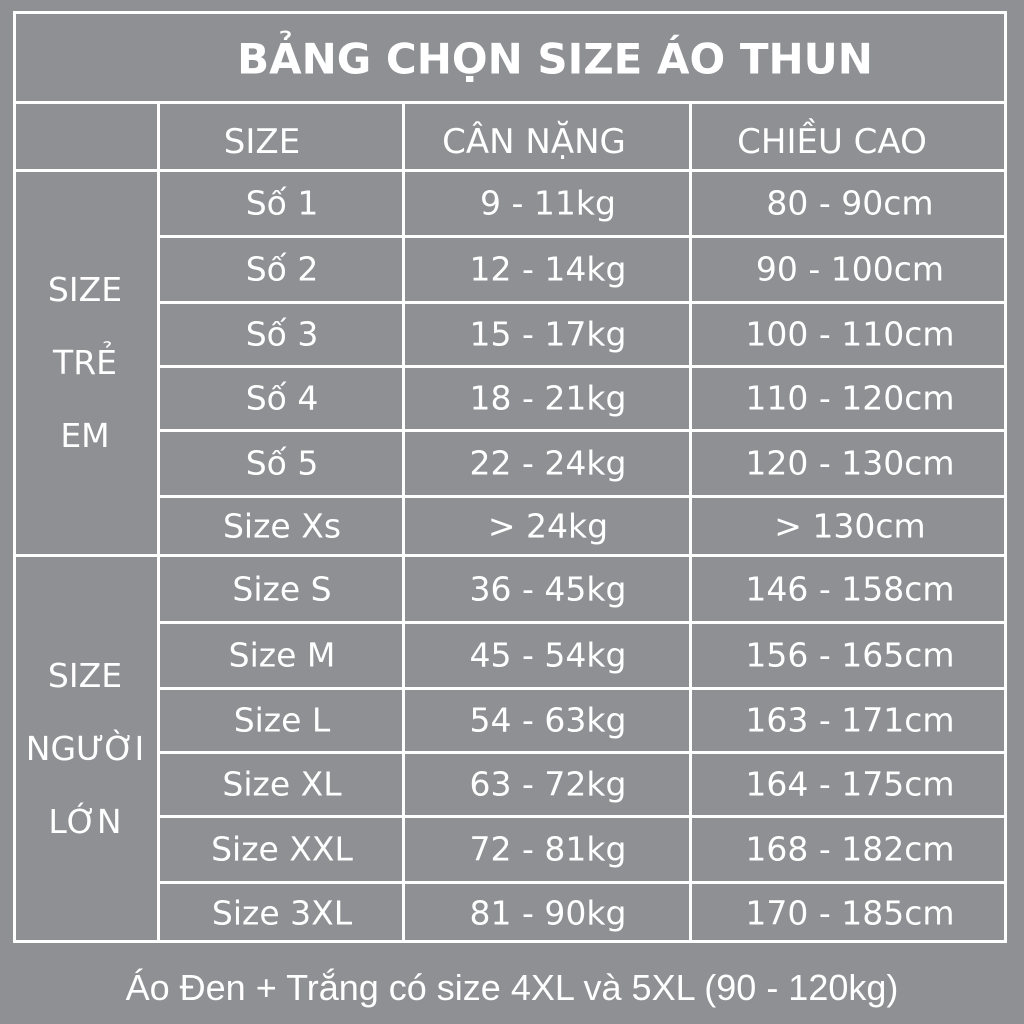 Image resolution: width=1024 pixels, height=1024 pixels. I want to click on group-label: NGƯỜI, so click(85, 748).